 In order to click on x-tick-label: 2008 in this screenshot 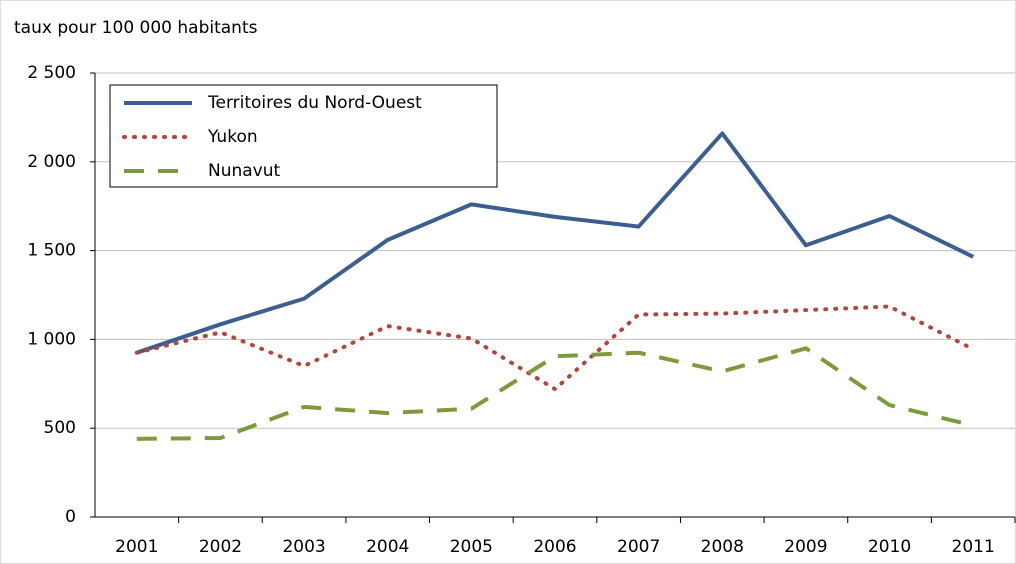, I will do `click(722, 547)`.